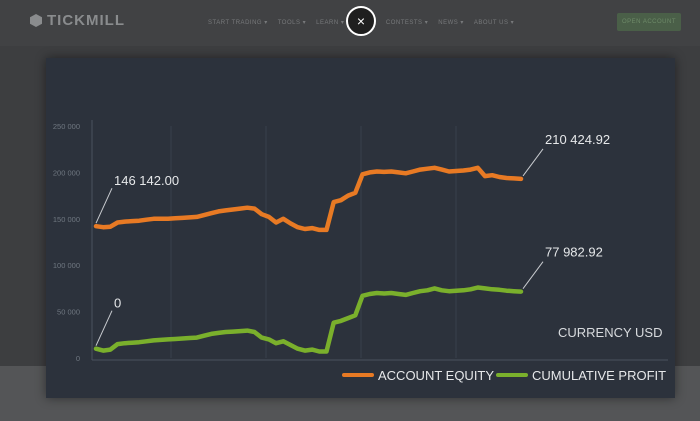  I want to click on end-value-label: 77 982.92, so click(574, 252).